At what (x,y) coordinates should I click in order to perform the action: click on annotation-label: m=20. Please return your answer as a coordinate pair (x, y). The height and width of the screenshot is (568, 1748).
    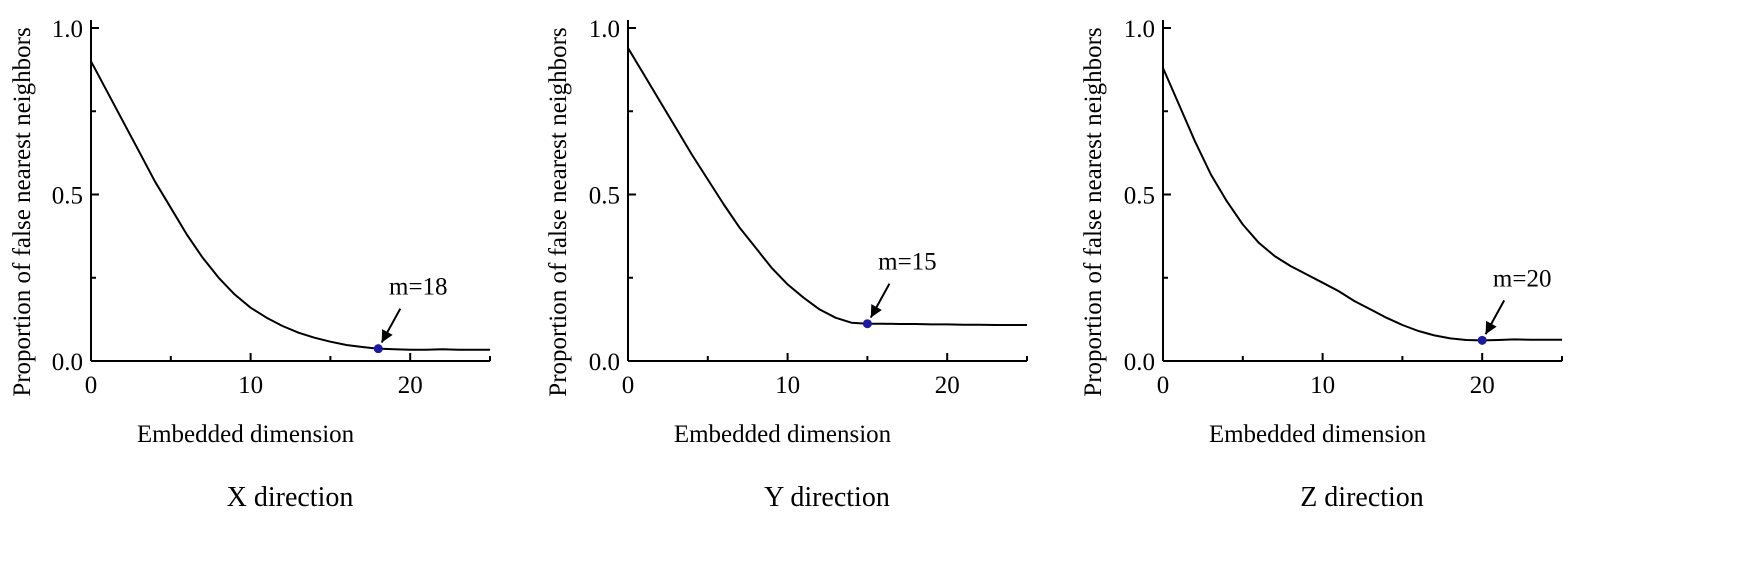
    Looking at the image, I should click on (1522, 278).